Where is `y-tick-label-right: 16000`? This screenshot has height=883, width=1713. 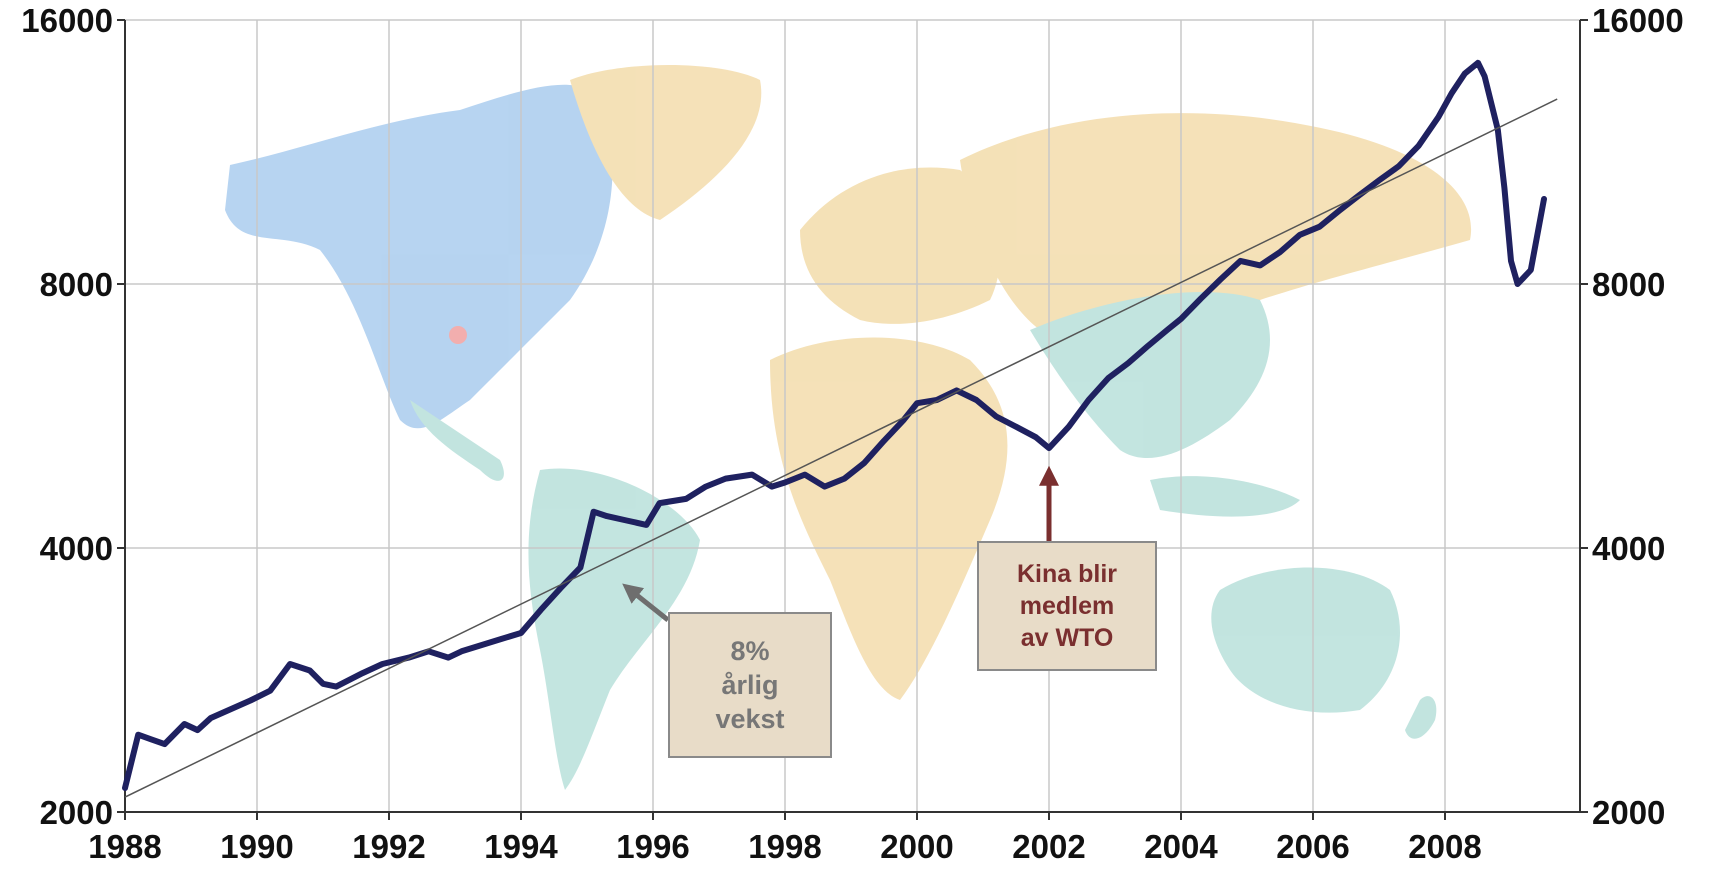
y-tick-label-right: 16000 is located at coordinates (1638, 20).